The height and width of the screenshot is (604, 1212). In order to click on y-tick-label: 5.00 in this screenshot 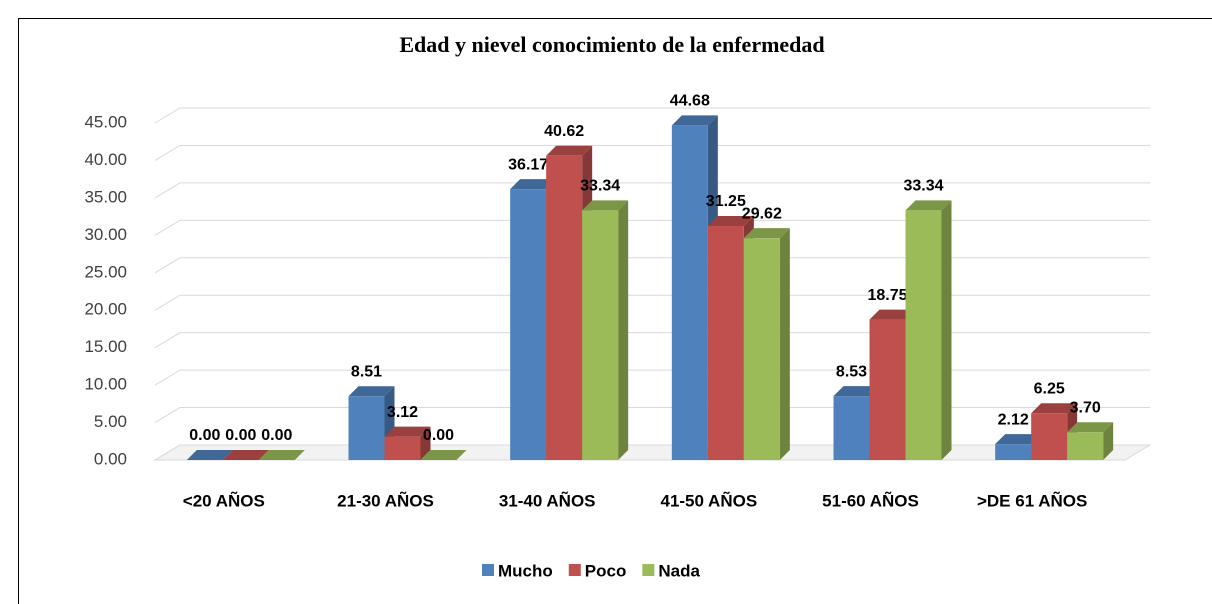, I will do `click(110, 421)`.